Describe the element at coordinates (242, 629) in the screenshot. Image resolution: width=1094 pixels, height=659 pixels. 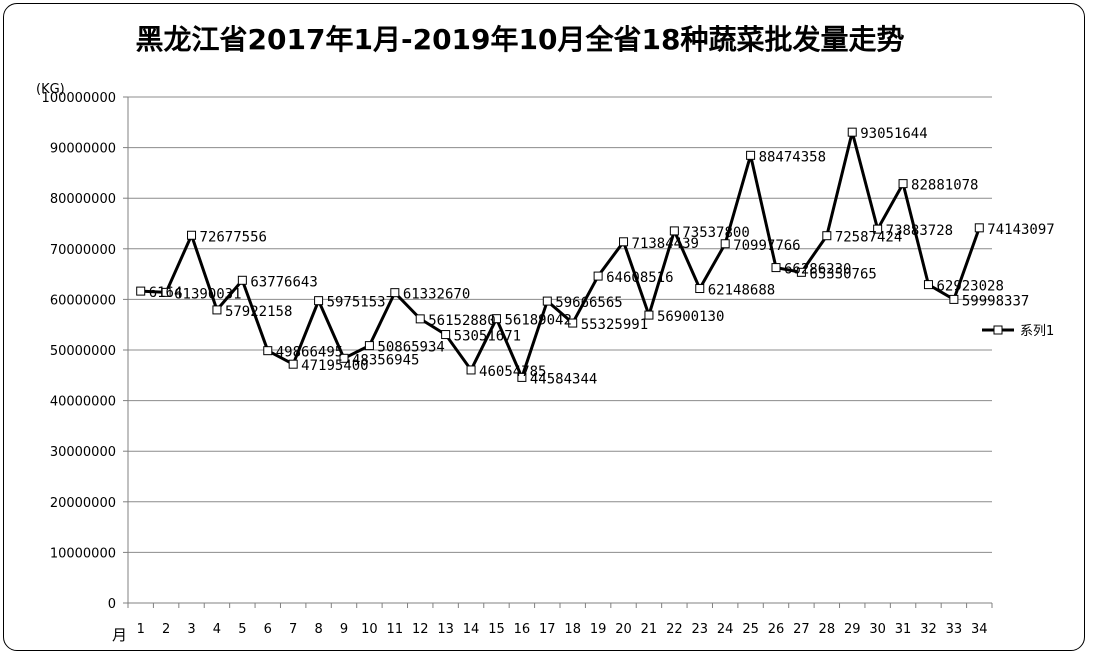
I see `x-tick-label: 5` at that location.